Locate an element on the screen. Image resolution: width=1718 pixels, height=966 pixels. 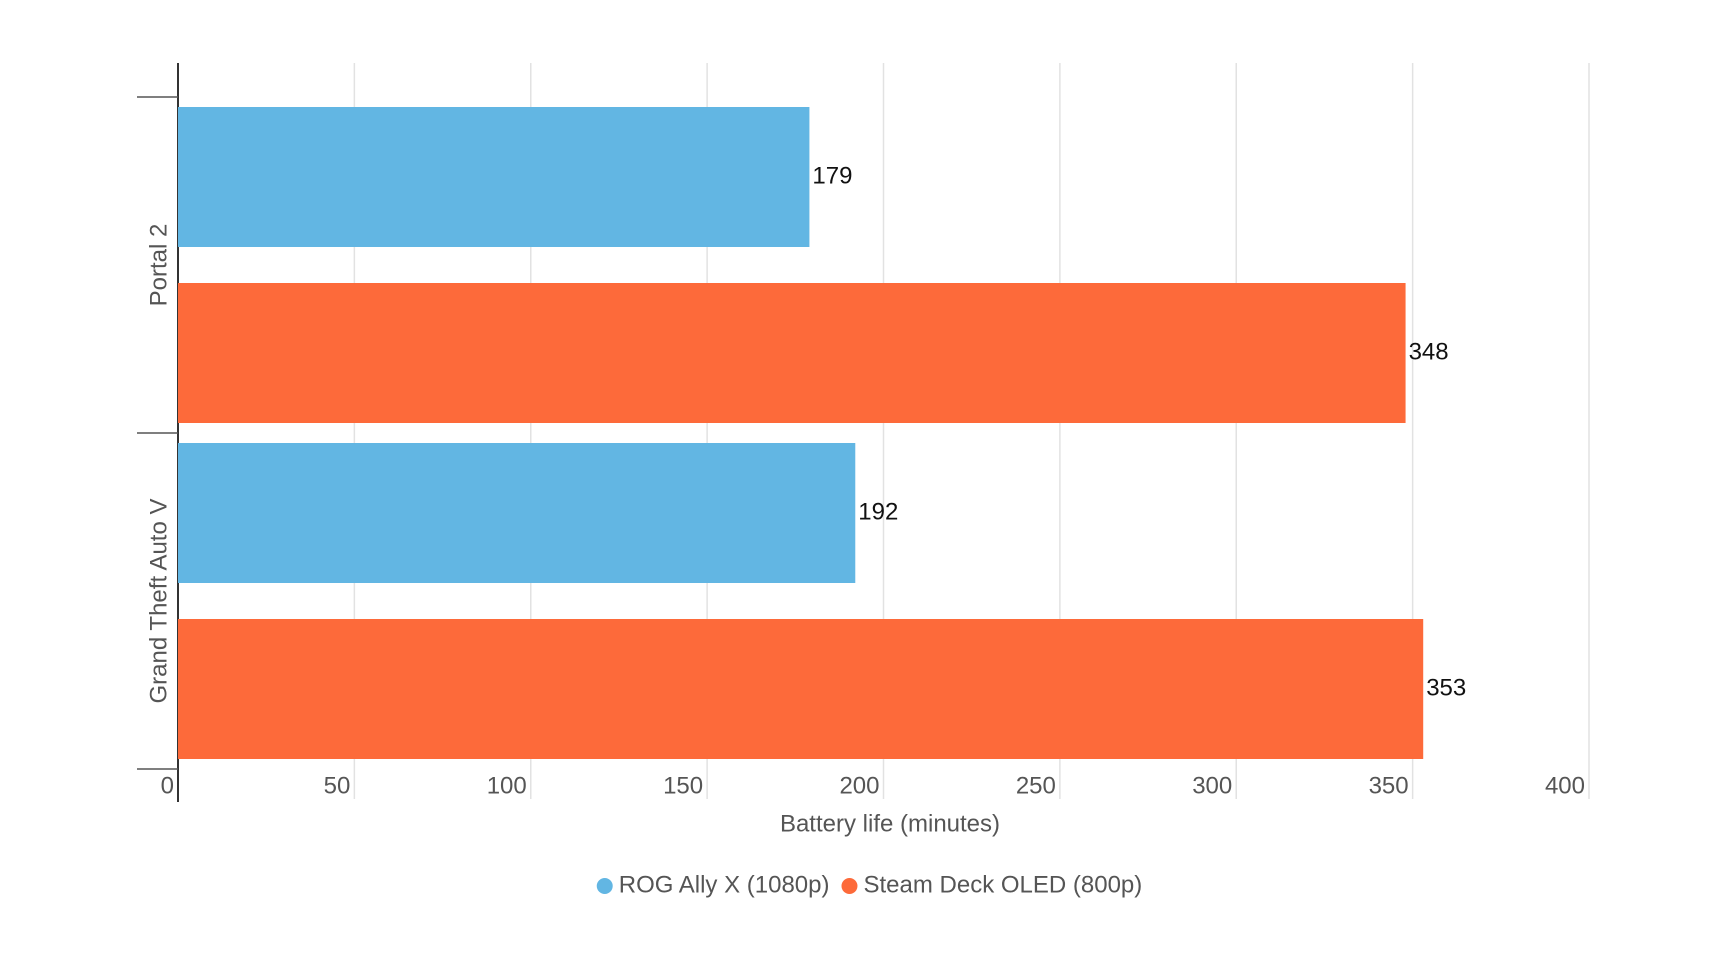
y-tick-label: Portal 2 is located at coordinates (158, 265).